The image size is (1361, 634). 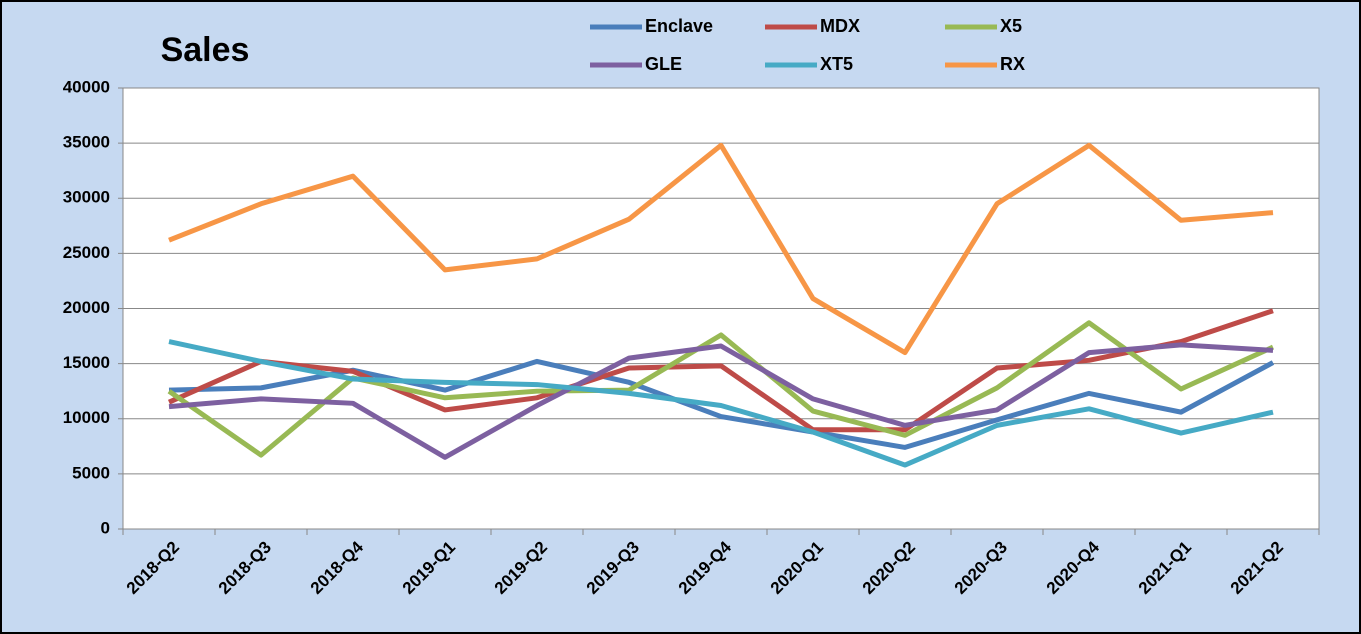 I want to click on chart-title: Sales, so click(x=205, y=50).